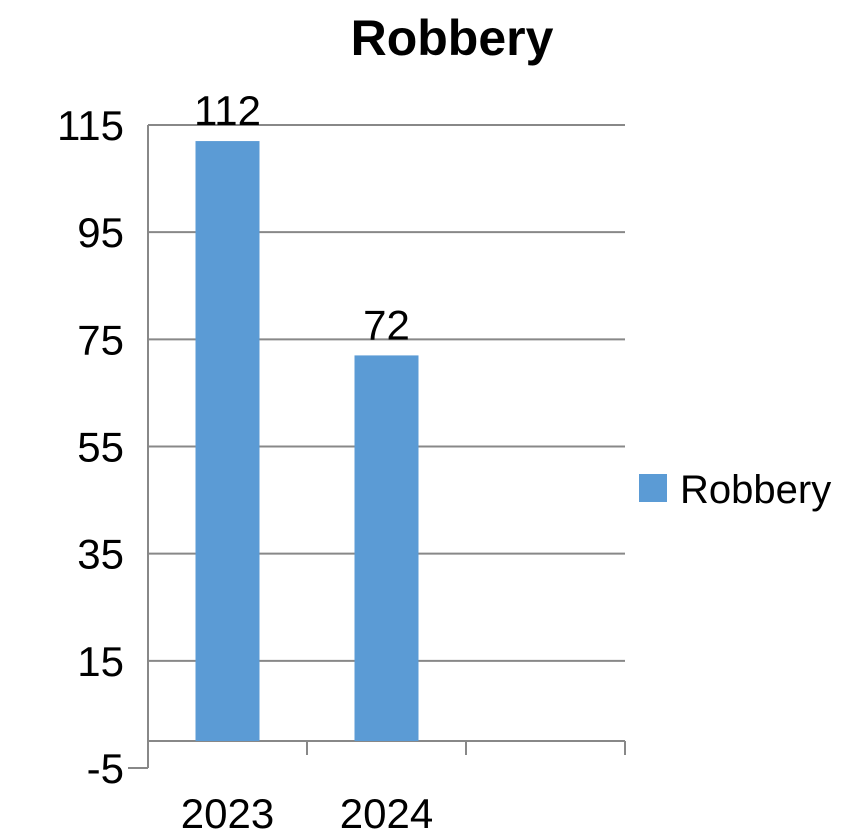 This screenshot has height=832, width=867. What do you see at coordinates (90, 125) in the screenshot?
I see `y-tick-label: 115` at bounding box center [90, 125].